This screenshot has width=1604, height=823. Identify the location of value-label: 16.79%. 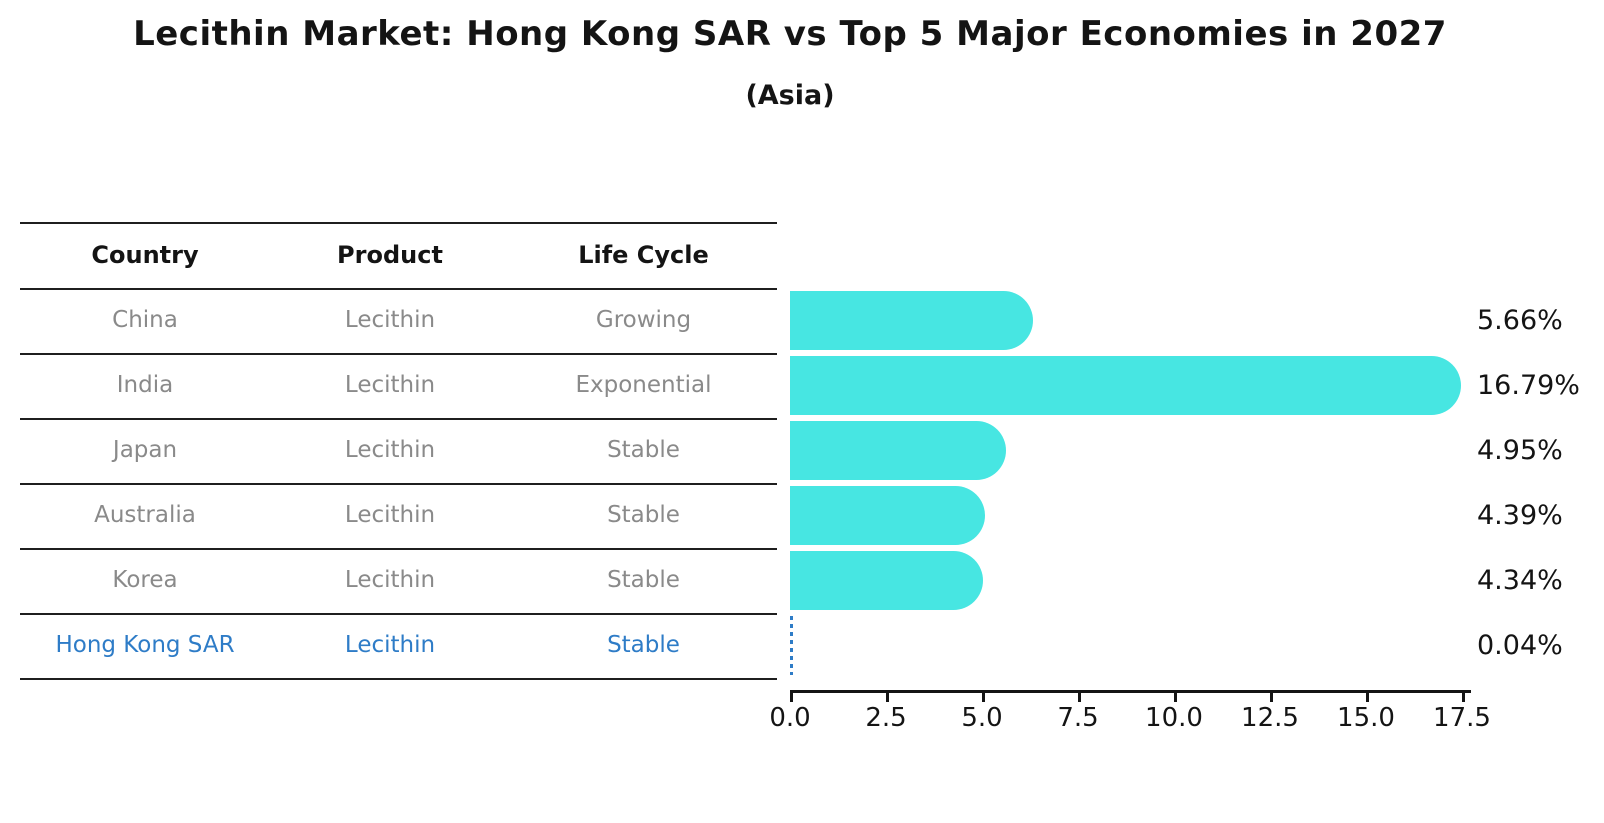
(1528, 385).